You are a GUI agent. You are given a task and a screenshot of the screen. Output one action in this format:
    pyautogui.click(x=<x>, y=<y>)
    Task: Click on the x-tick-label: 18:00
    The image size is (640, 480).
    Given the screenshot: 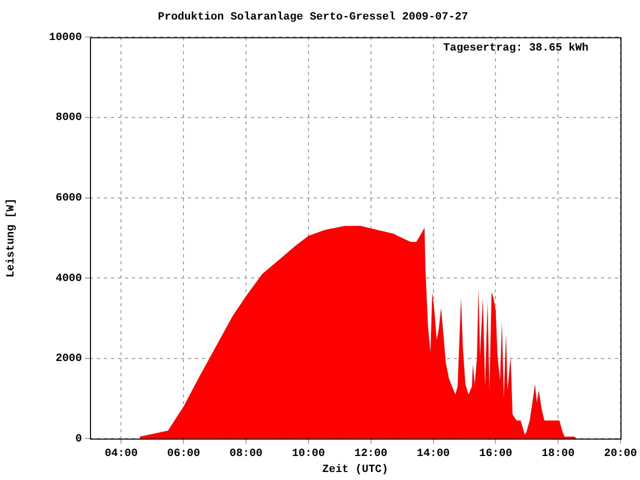 What is the action you would take?
    pyautogui.click(x=558, y=454)
    